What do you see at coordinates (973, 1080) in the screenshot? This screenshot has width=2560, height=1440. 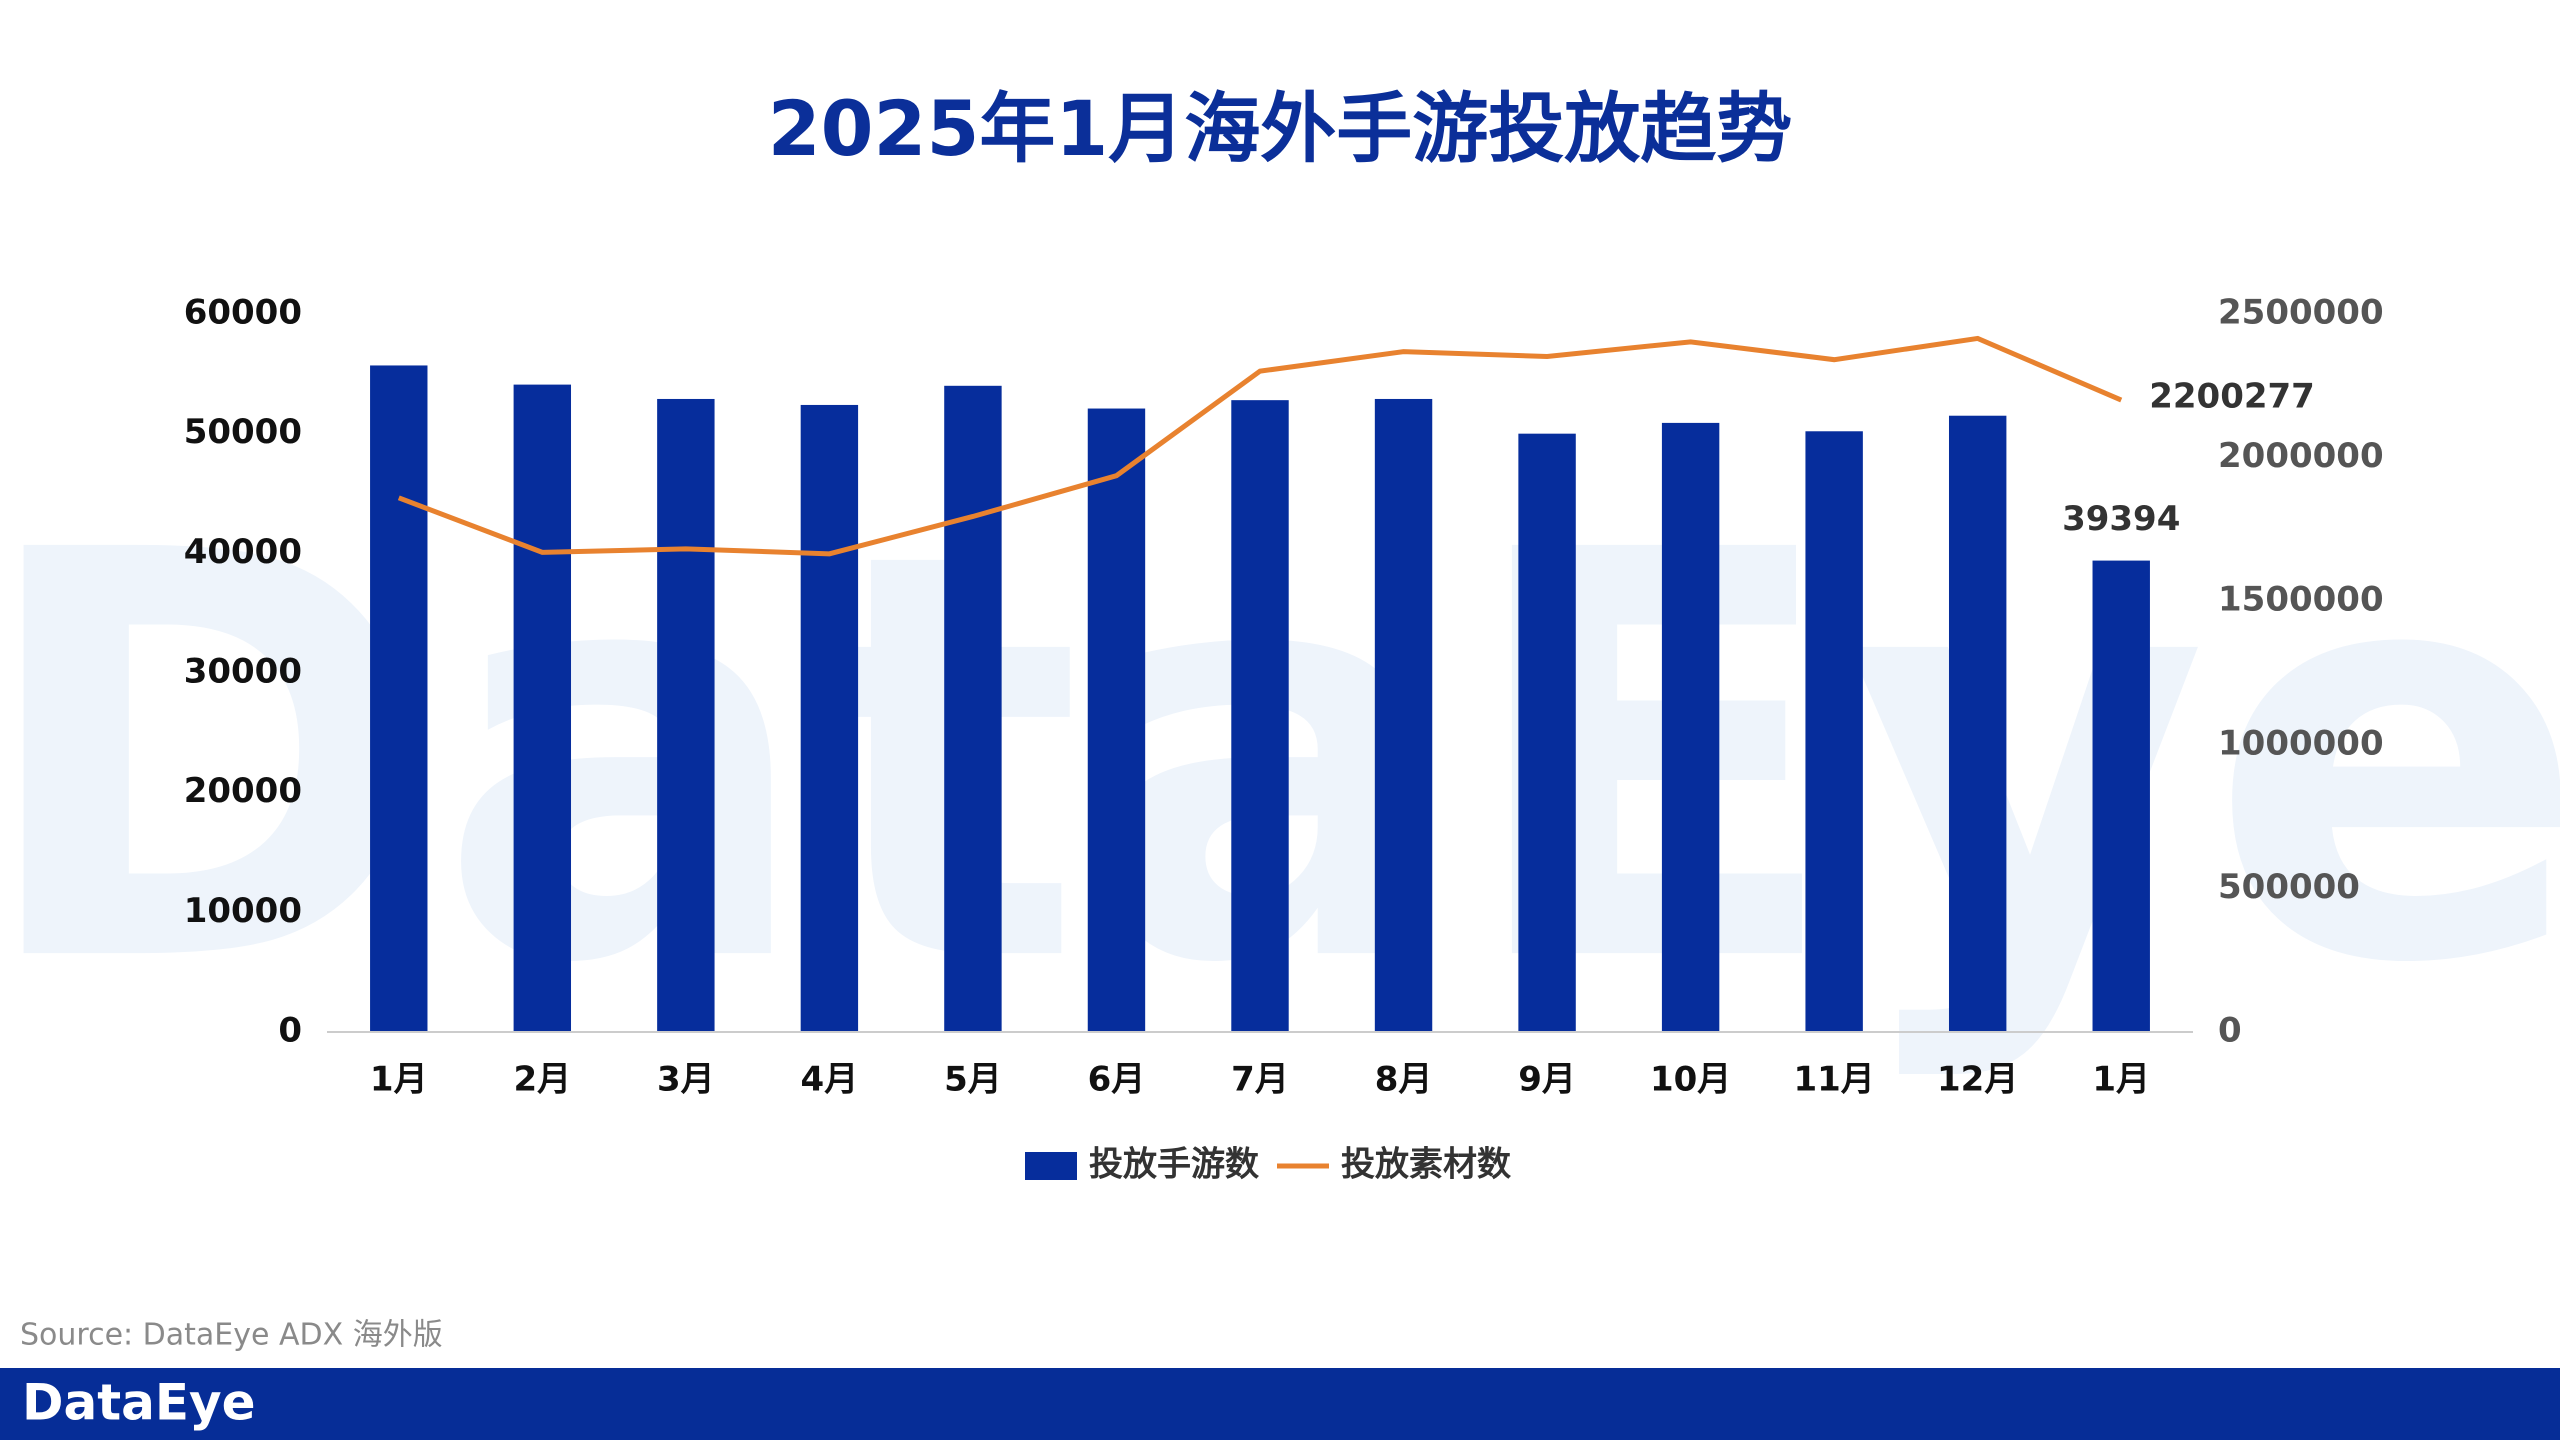 I see `x-tick-label: 5月` at bounding box center [973, 1080].